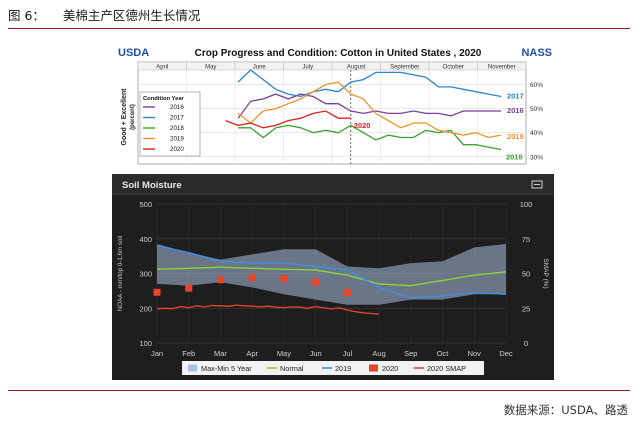 This screenshot has height=427, width=642. Describe the element at coordinates (288, 119) in the screenshot. I see `series-line-2020` at that location.